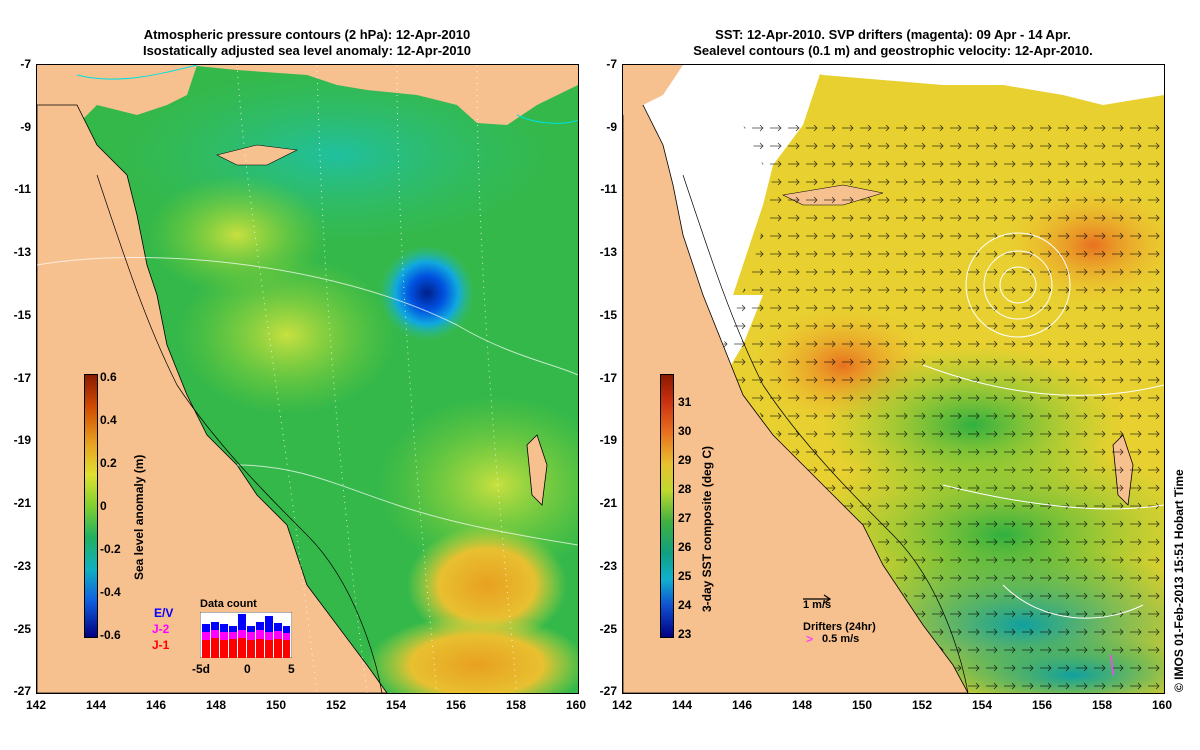 The image size is (1200, 750). I want to click on credit-text: © IMOS 01-Feb-2013 15:51 Hobart Time, so click(1179, 580).